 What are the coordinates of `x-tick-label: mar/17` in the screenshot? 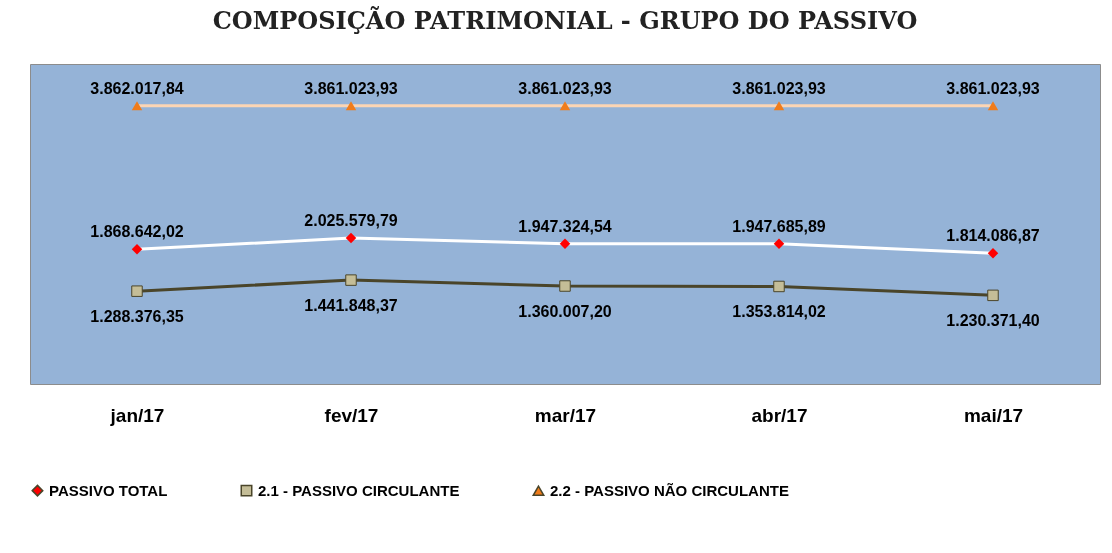 It's located at (565, 415).